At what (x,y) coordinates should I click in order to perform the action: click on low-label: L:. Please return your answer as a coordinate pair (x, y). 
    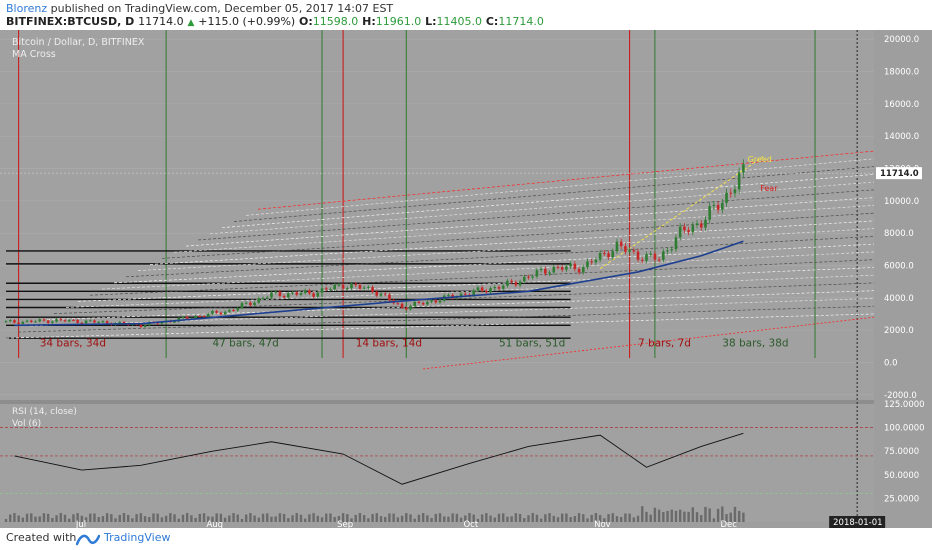
    Looking at the image, I should click on (431, 21).